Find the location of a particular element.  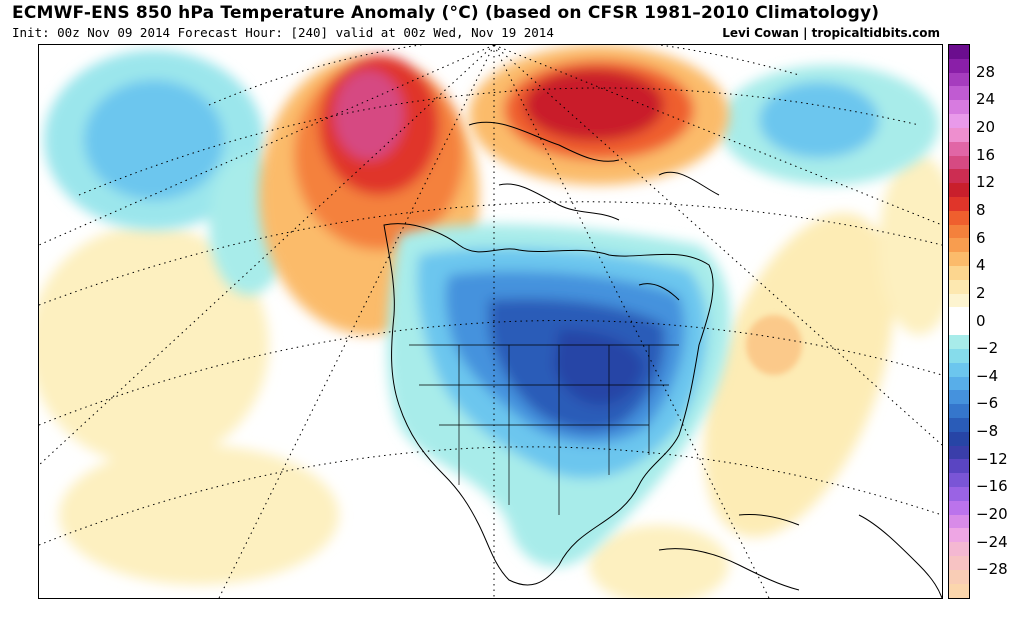

color-scale-label: 4 is located at coordinates (981, 265).